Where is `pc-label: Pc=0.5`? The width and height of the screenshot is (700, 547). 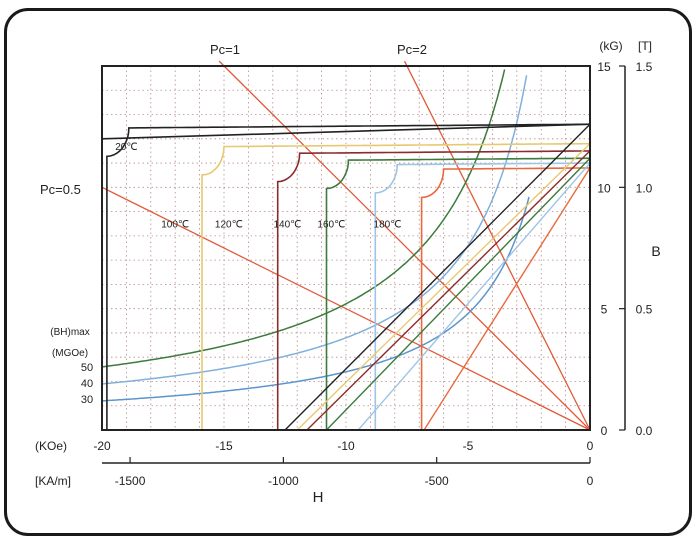
pc-label: Pc=0.5 is located at coordinates (60, 189).